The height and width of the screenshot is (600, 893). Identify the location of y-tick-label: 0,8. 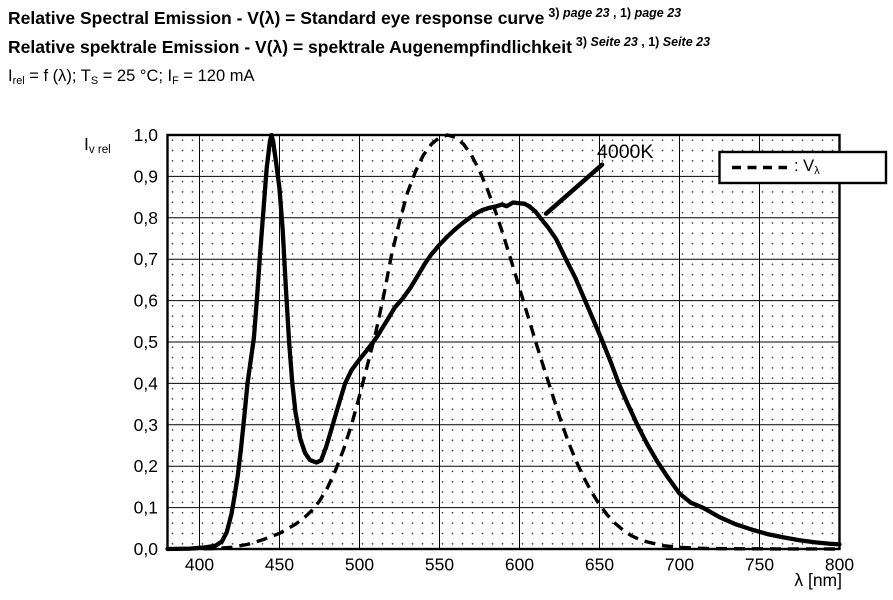
(146, 218).